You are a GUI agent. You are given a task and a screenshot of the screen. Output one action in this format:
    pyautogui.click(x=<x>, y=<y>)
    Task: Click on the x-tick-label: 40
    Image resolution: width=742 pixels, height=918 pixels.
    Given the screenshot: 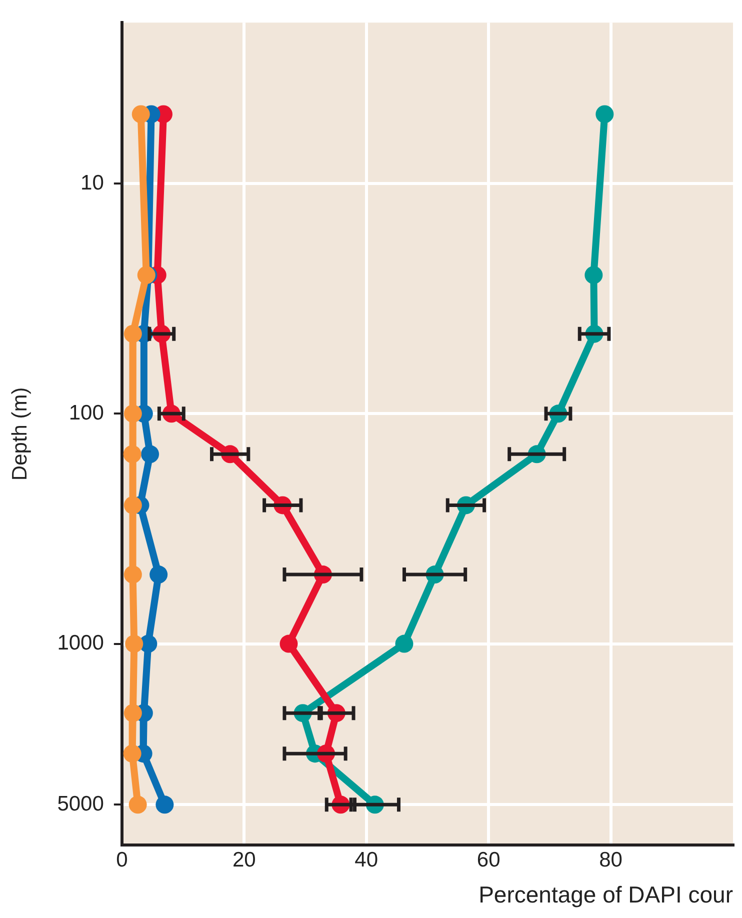 What is the action you would take?
    pyautogui.click(x=366, y=860)
    